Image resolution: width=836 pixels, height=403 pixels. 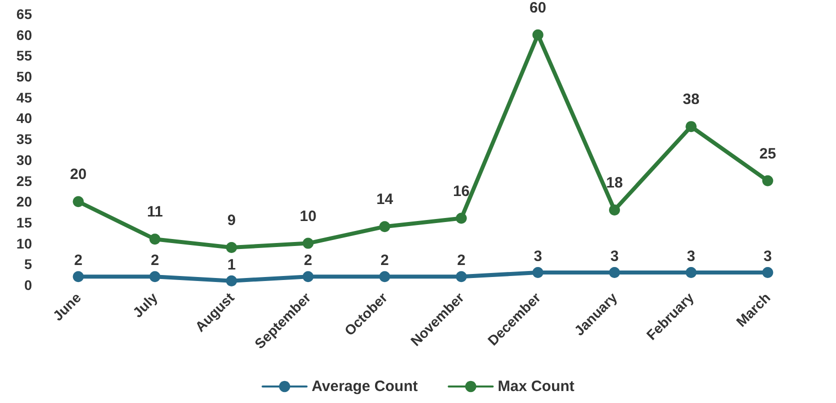 What do you see at coordinates (28, 285) in the screenshot?
I see `y-tick-label: 0` at bounding box center [28, 285].